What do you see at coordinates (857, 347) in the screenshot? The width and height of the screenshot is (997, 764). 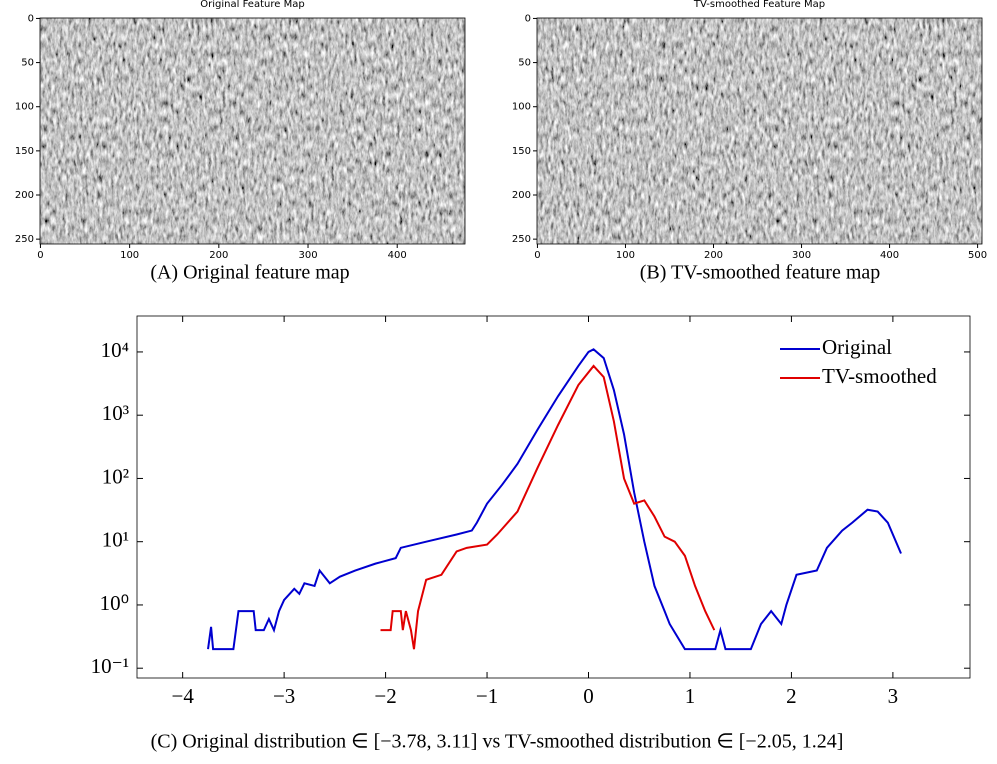 I see `legend-label: Original` at bounding box center [857, 347].